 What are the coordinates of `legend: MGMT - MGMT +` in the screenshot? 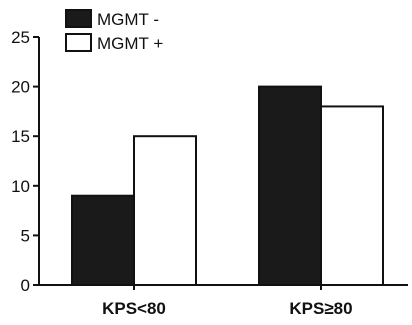 It's located at (114, 31).